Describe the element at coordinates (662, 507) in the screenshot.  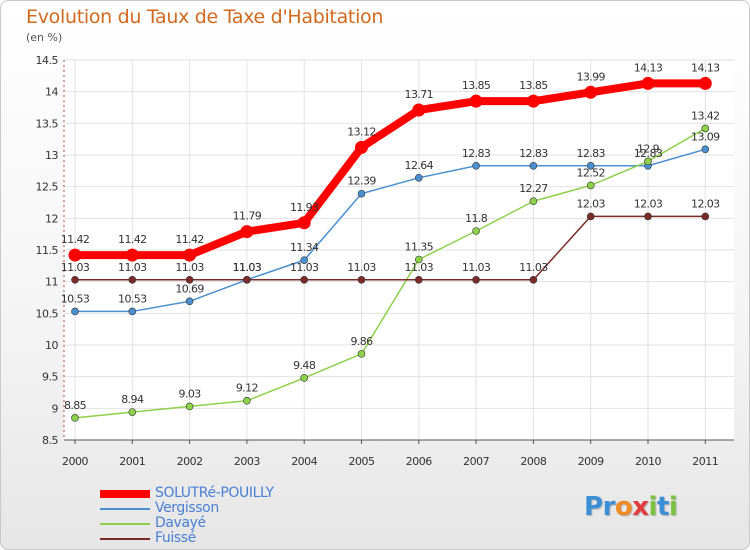
I see `logo-letter: t` at that location.